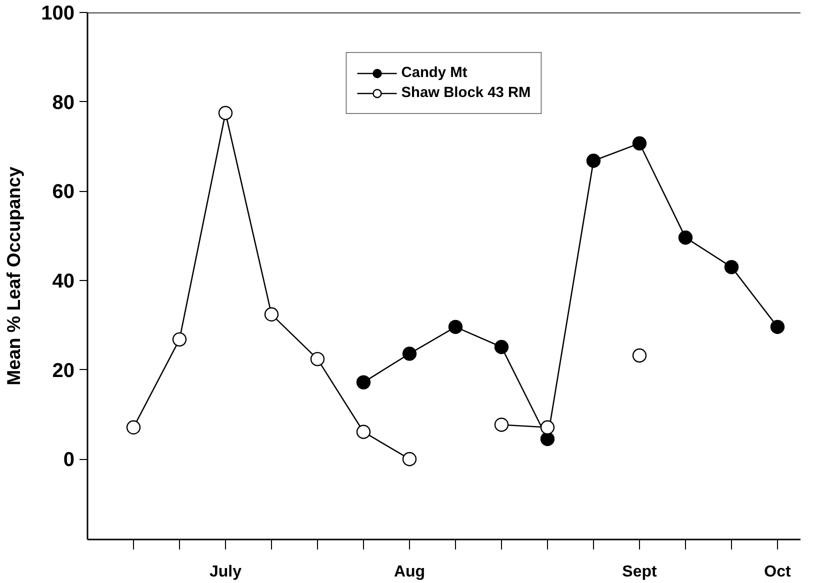  What do you see at coordinates (63, 103) in the screenshot?
I see `y-tick-label: 80` at bounding box center [63, 103].